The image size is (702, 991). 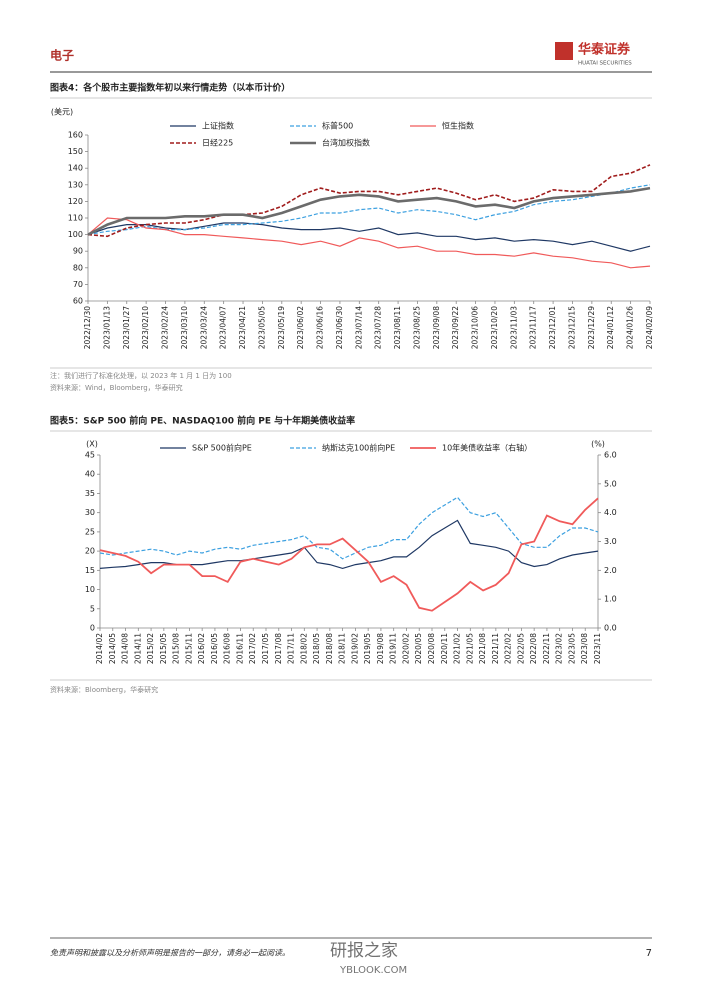 What do you see at coordinates (610, 512) in the screenshot?
I see `y2-tick-label: 4.0` at bounding box center [610, 512].